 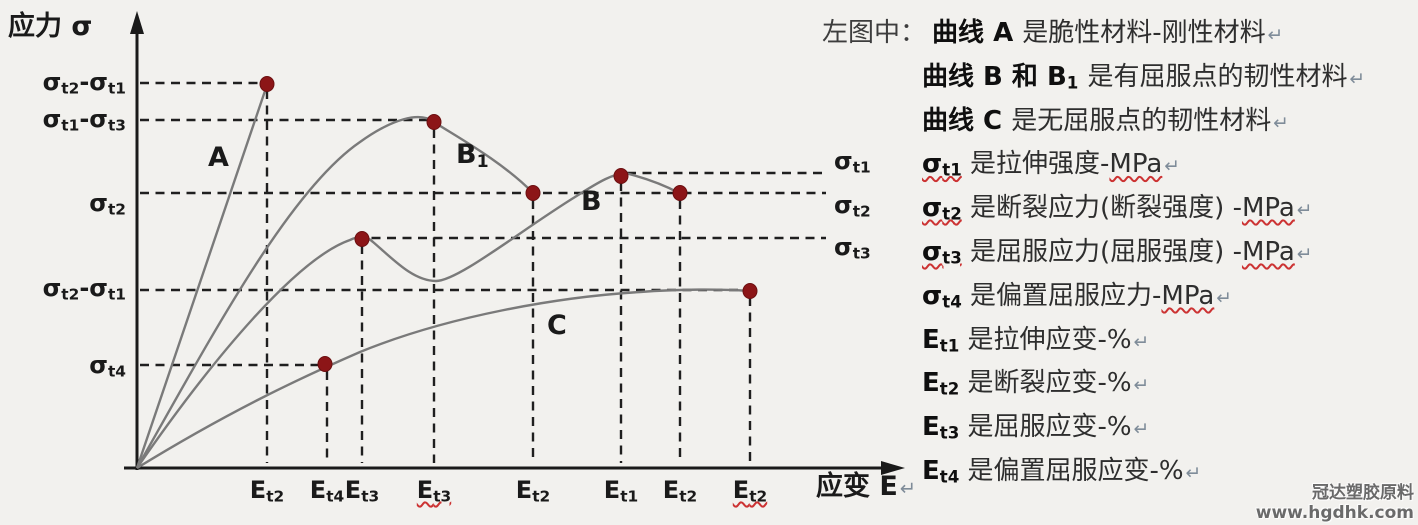 I want to click on legend-text: 是偏置屈服应力-, so click(x=1061, y=295).